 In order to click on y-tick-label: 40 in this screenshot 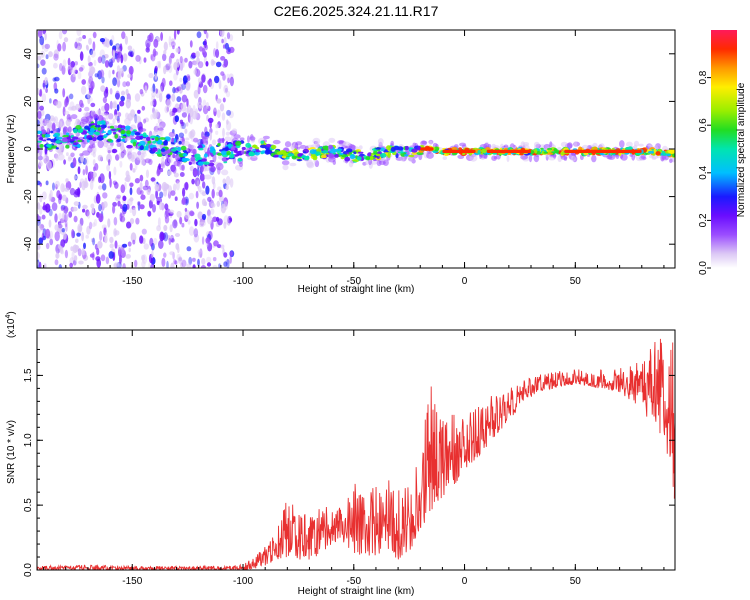, I will do `click(28, 54)`.